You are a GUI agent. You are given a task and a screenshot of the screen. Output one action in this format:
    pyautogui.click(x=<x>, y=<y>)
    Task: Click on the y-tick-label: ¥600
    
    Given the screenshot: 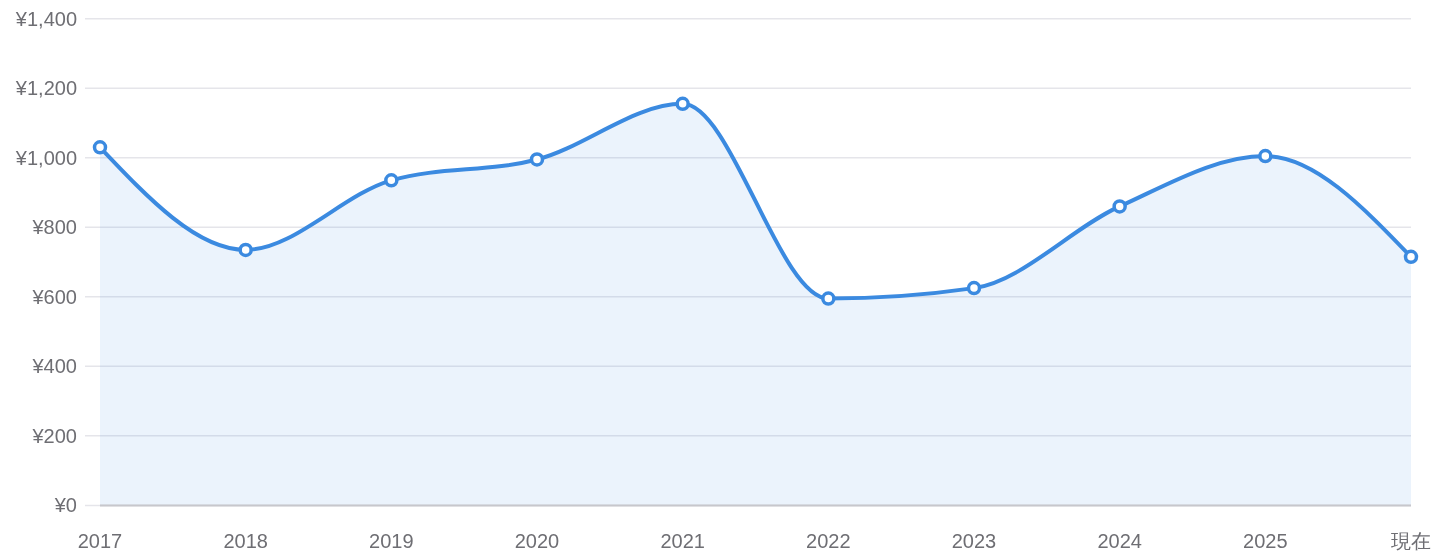 What is the action you would take?
    pyautogui.click(x=54, y=296)
    